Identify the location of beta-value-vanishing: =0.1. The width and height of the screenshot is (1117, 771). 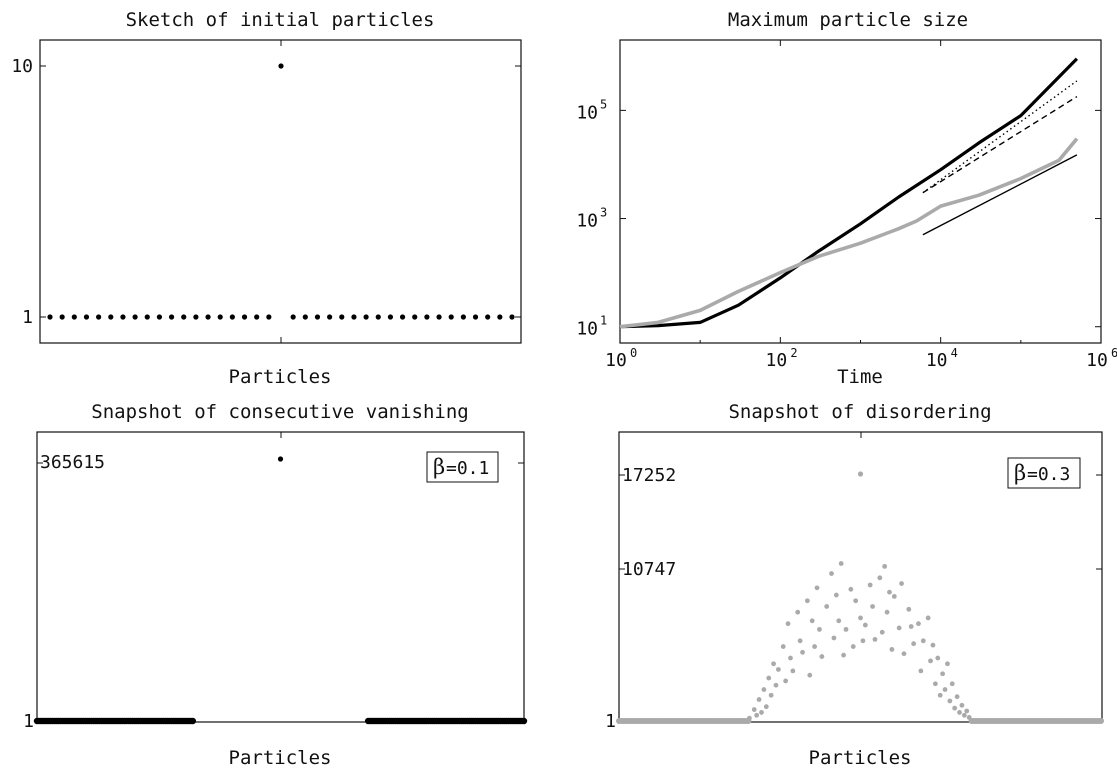
(467, 468).